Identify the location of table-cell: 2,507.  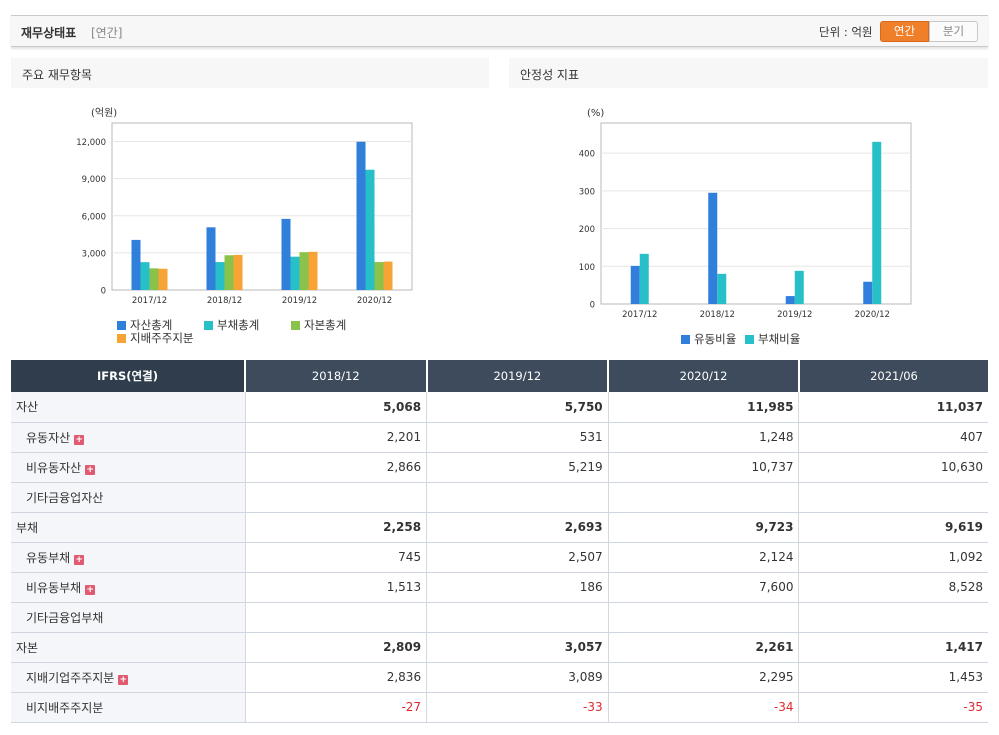
(517, 557).